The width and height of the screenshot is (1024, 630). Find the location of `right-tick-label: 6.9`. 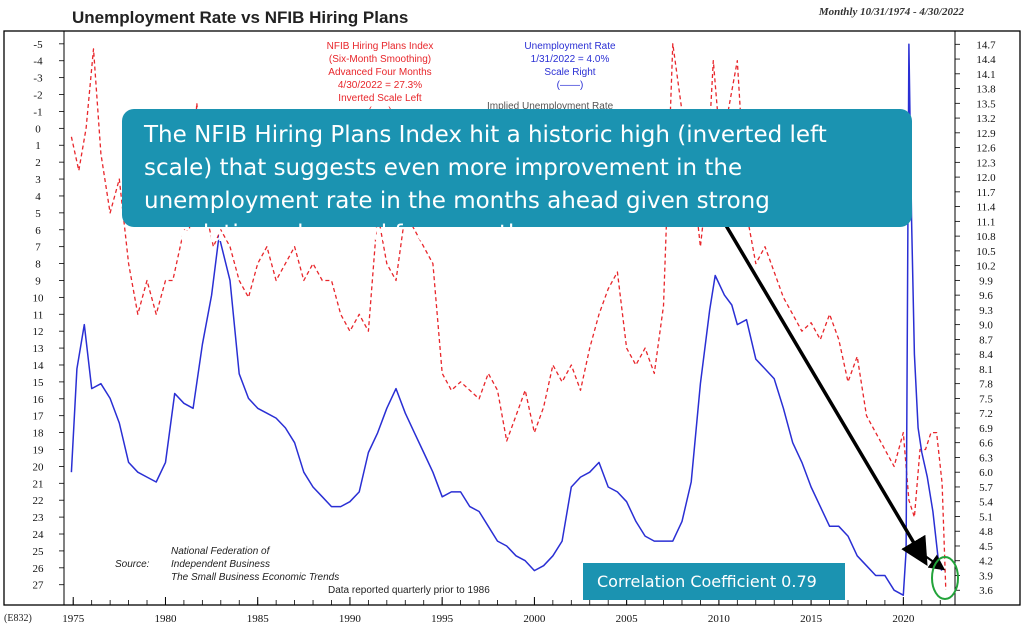

right-tick-label: 6.9 is located at coordinates (986, 429).